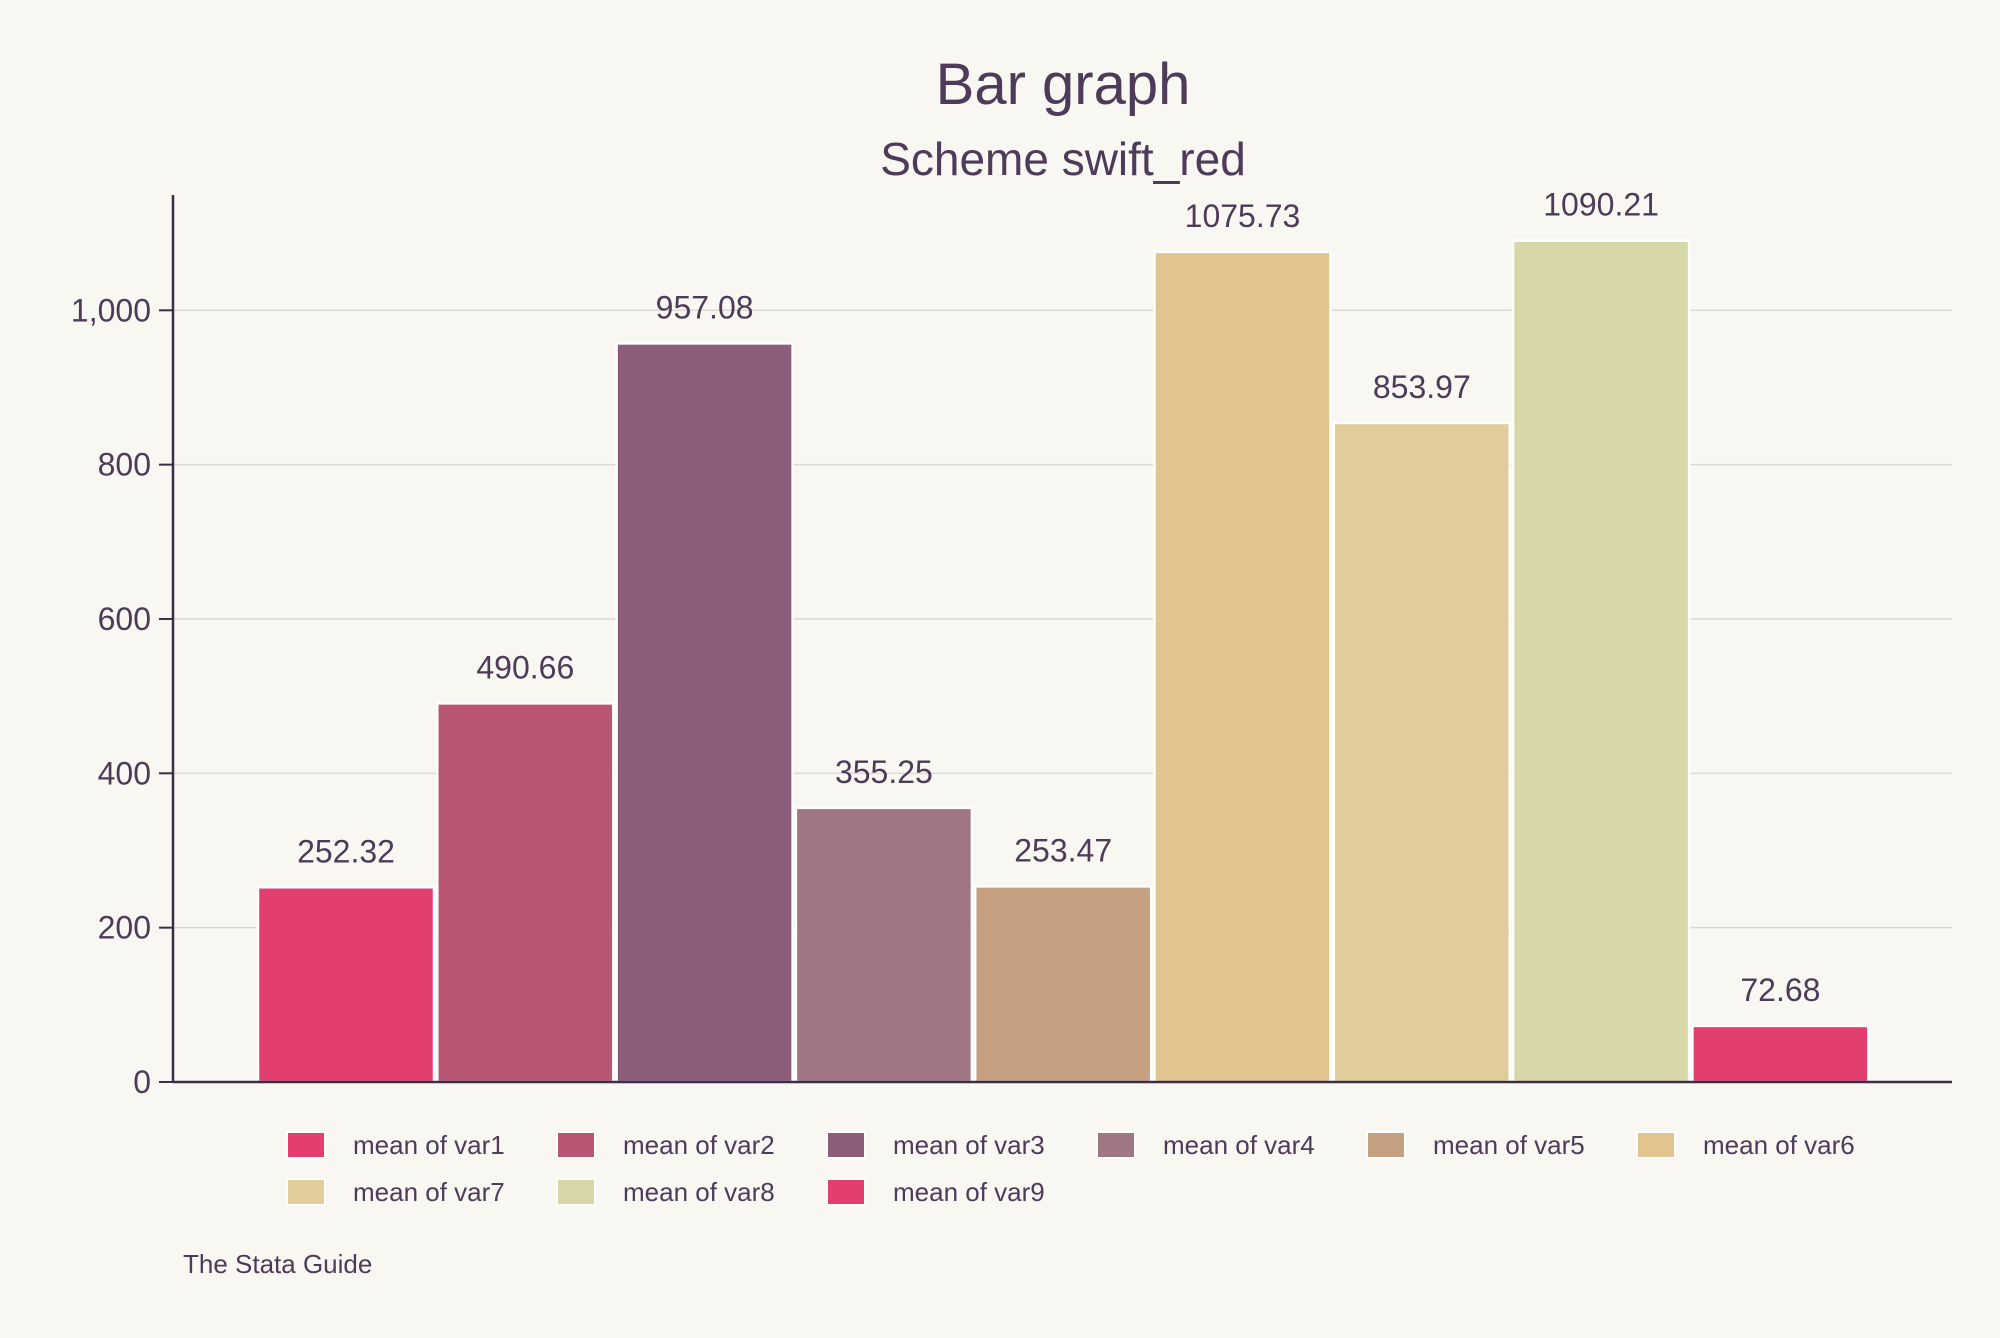 This screenshot has height=1338, width=2000. What do you see at coordinates (429, 1145) in the screenshot?
I see `legend-label: mean of var1` at bounding box center [429, 1145].